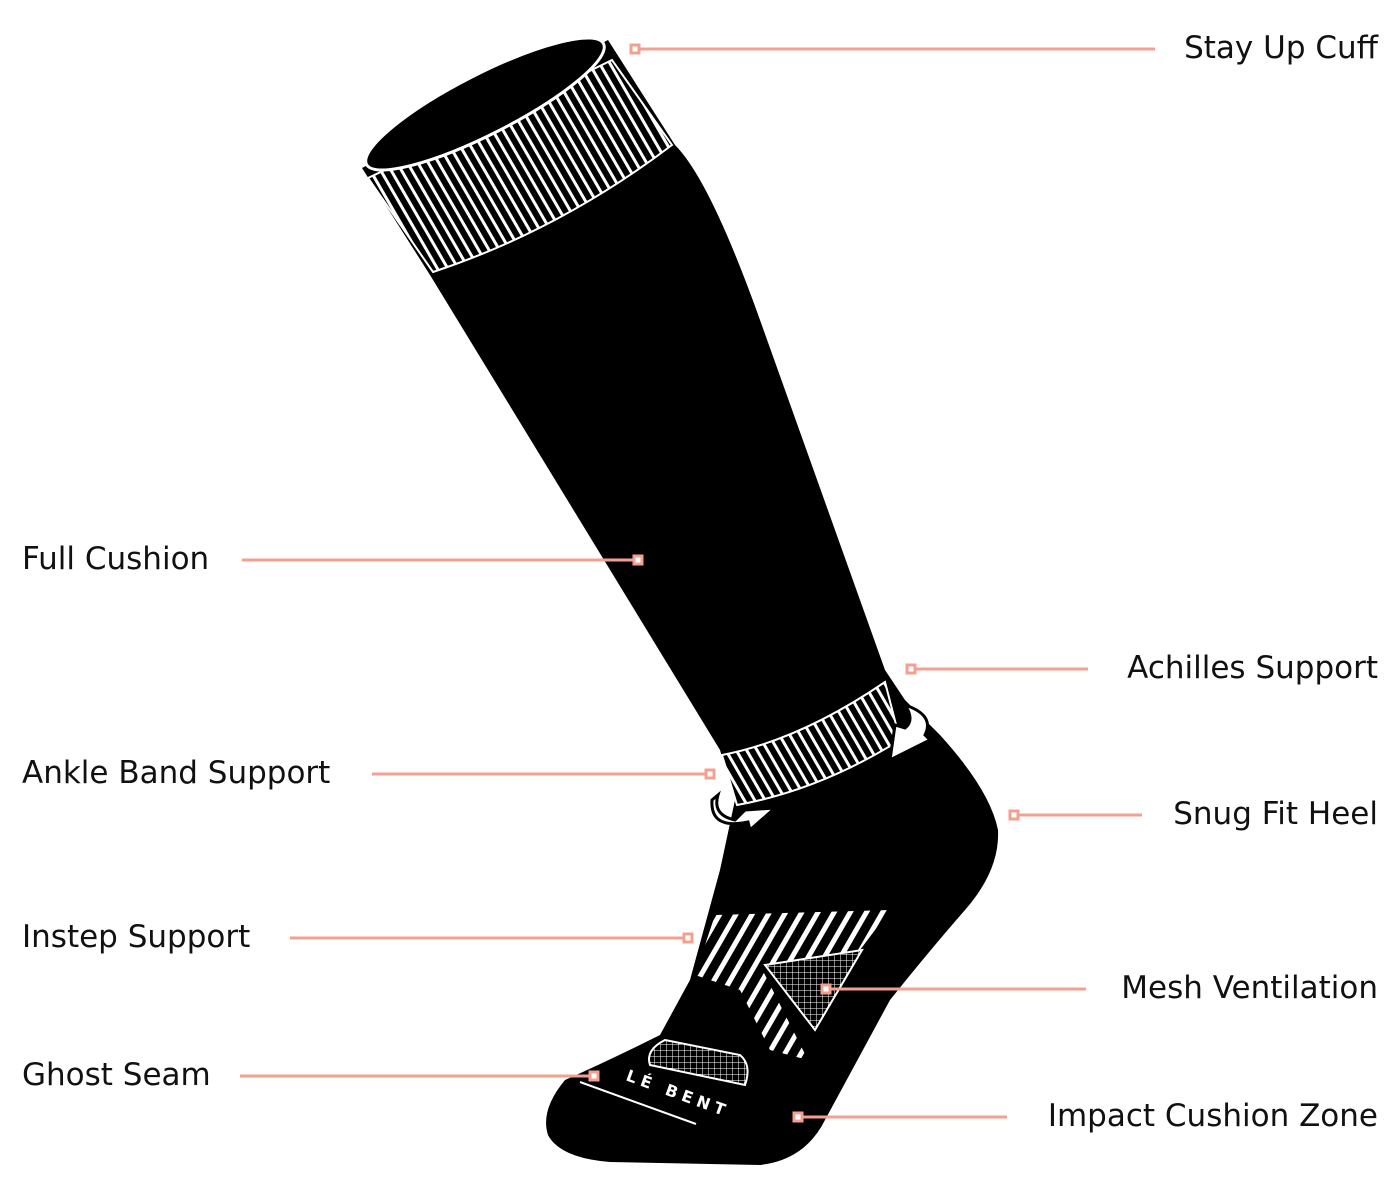 The width and height of the screenshot is (1400, 1200). Describe the element at coordinates (745, 811) in the screenshot. I see `ankle-arrow-icon` at that location.